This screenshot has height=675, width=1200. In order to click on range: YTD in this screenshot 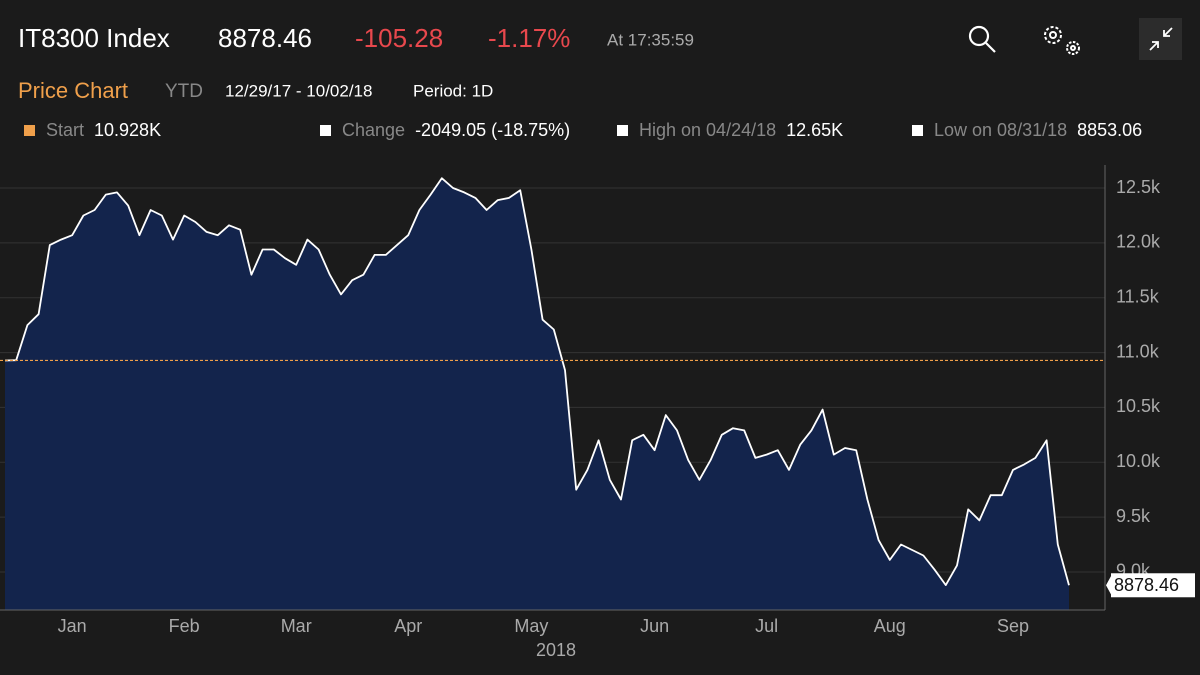, I will do `click(184, 91)`.